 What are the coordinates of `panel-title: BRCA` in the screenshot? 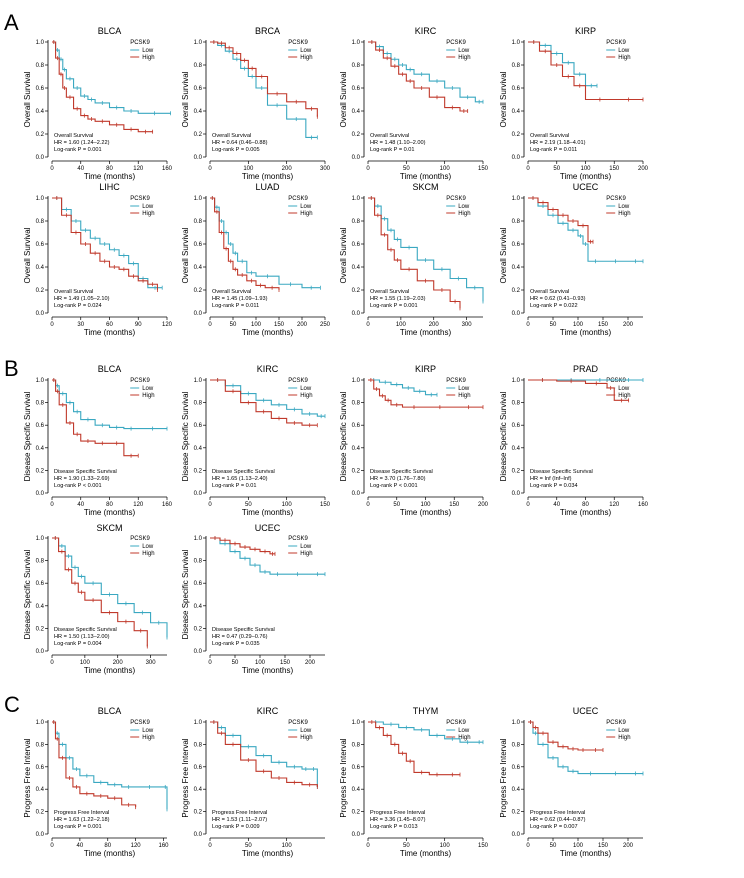 It's located at (267, 31).